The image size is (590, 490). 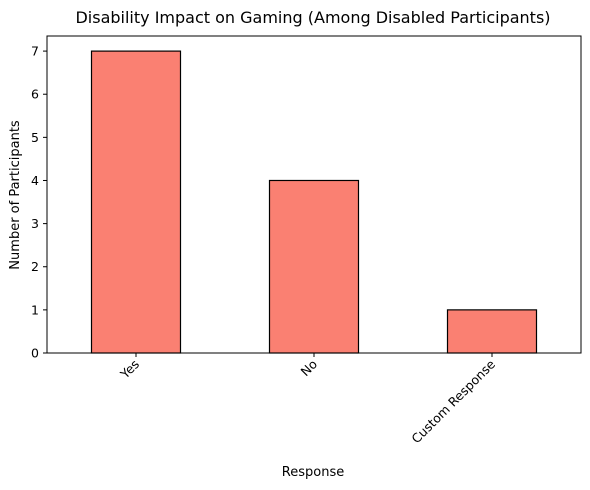 I want to click on bar-no, so click(x=314, y=266).